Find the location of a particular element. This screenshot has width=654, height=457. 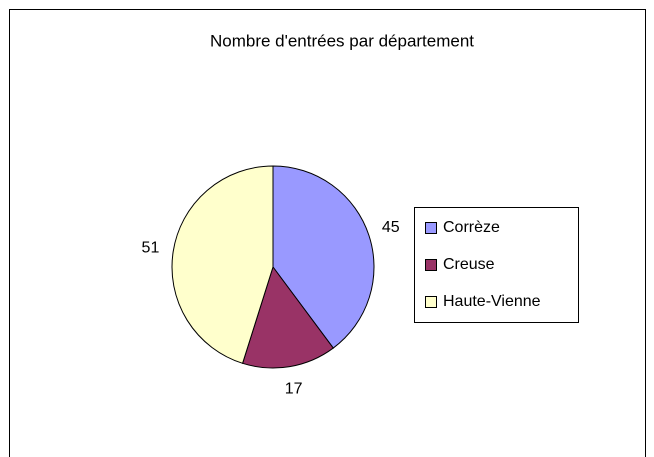

data-label: 45 is located at coordinates (391, 227).